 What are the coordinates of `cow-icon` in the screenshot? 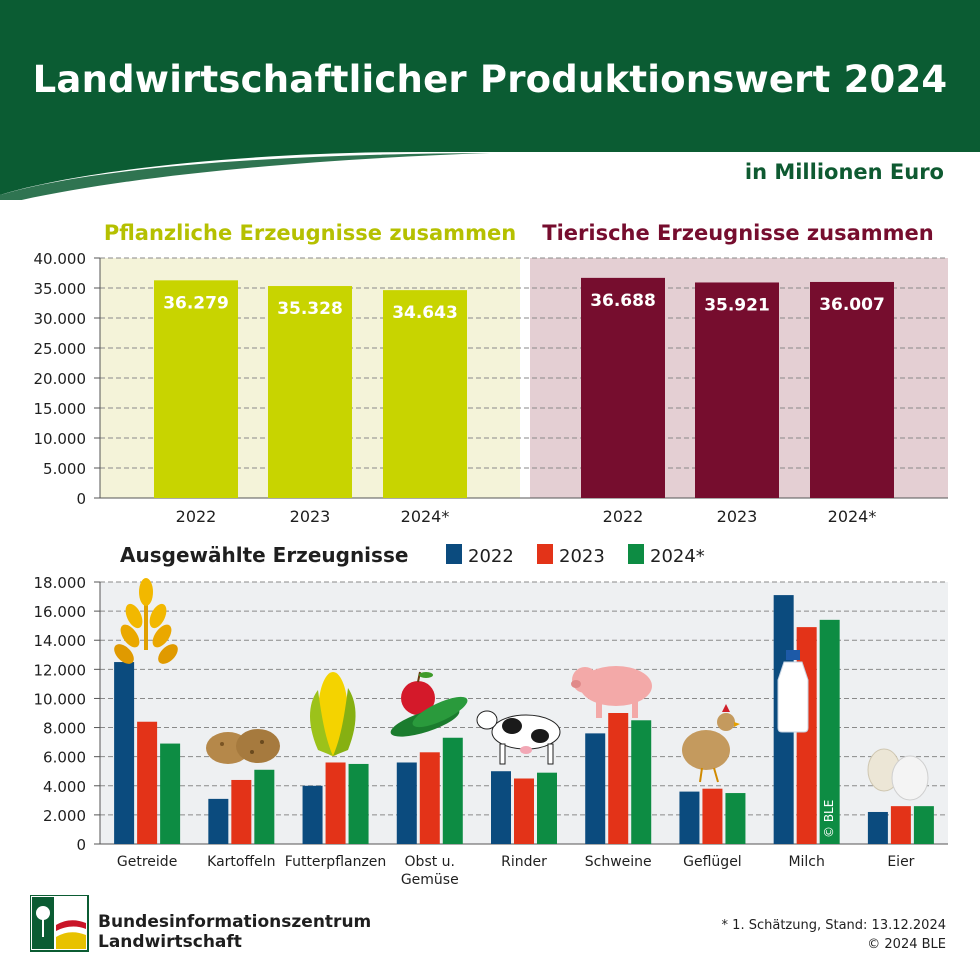 It's located at (518, 737).